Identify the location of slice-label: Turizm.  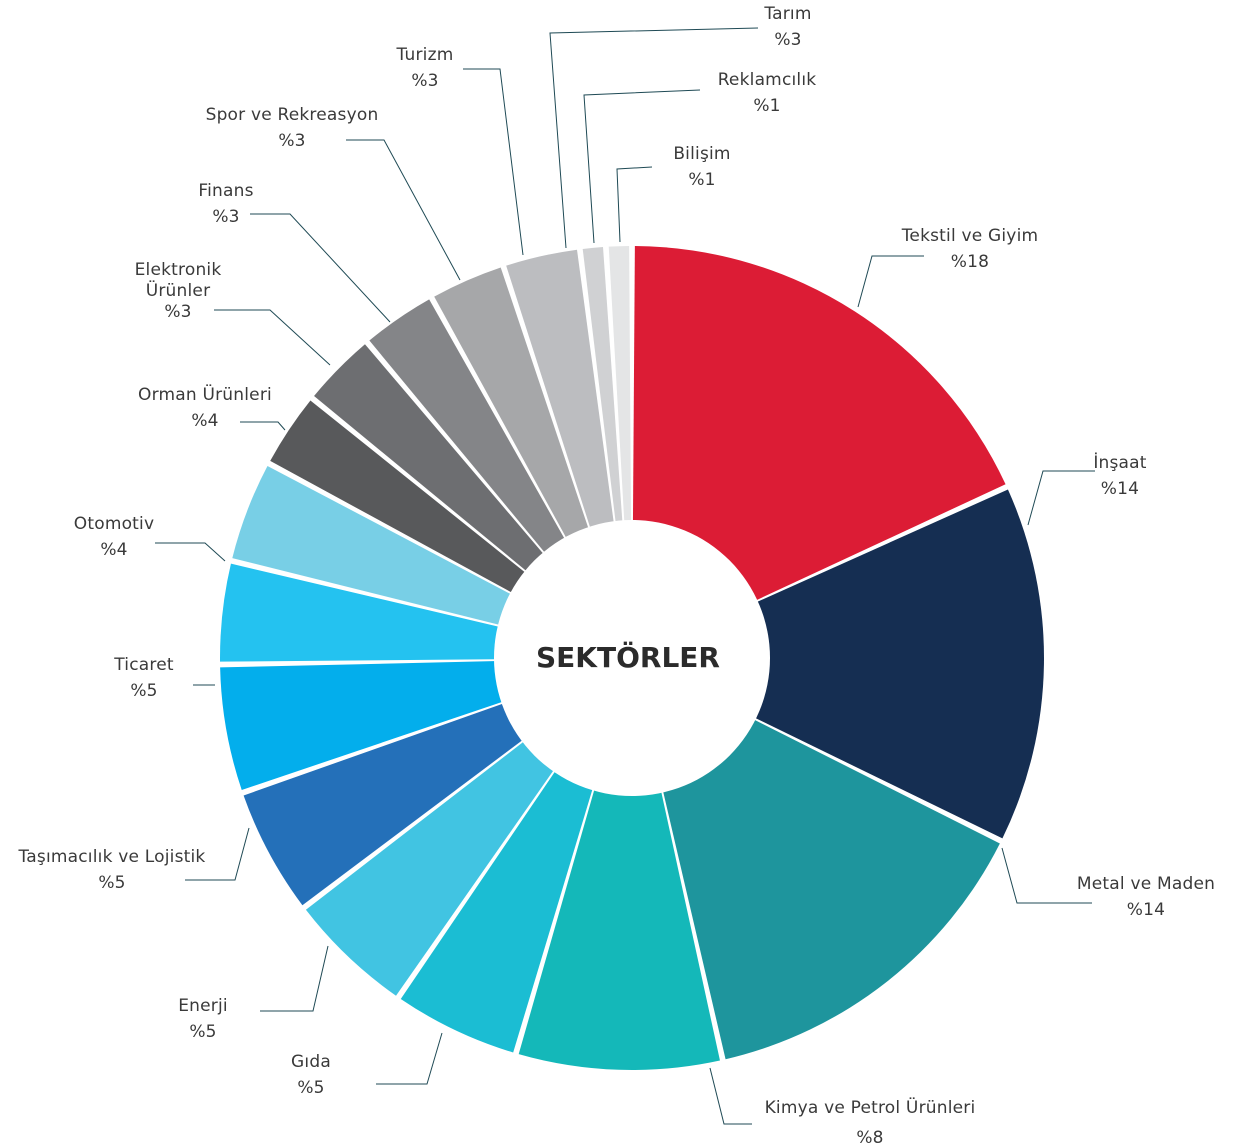
(425, 55).